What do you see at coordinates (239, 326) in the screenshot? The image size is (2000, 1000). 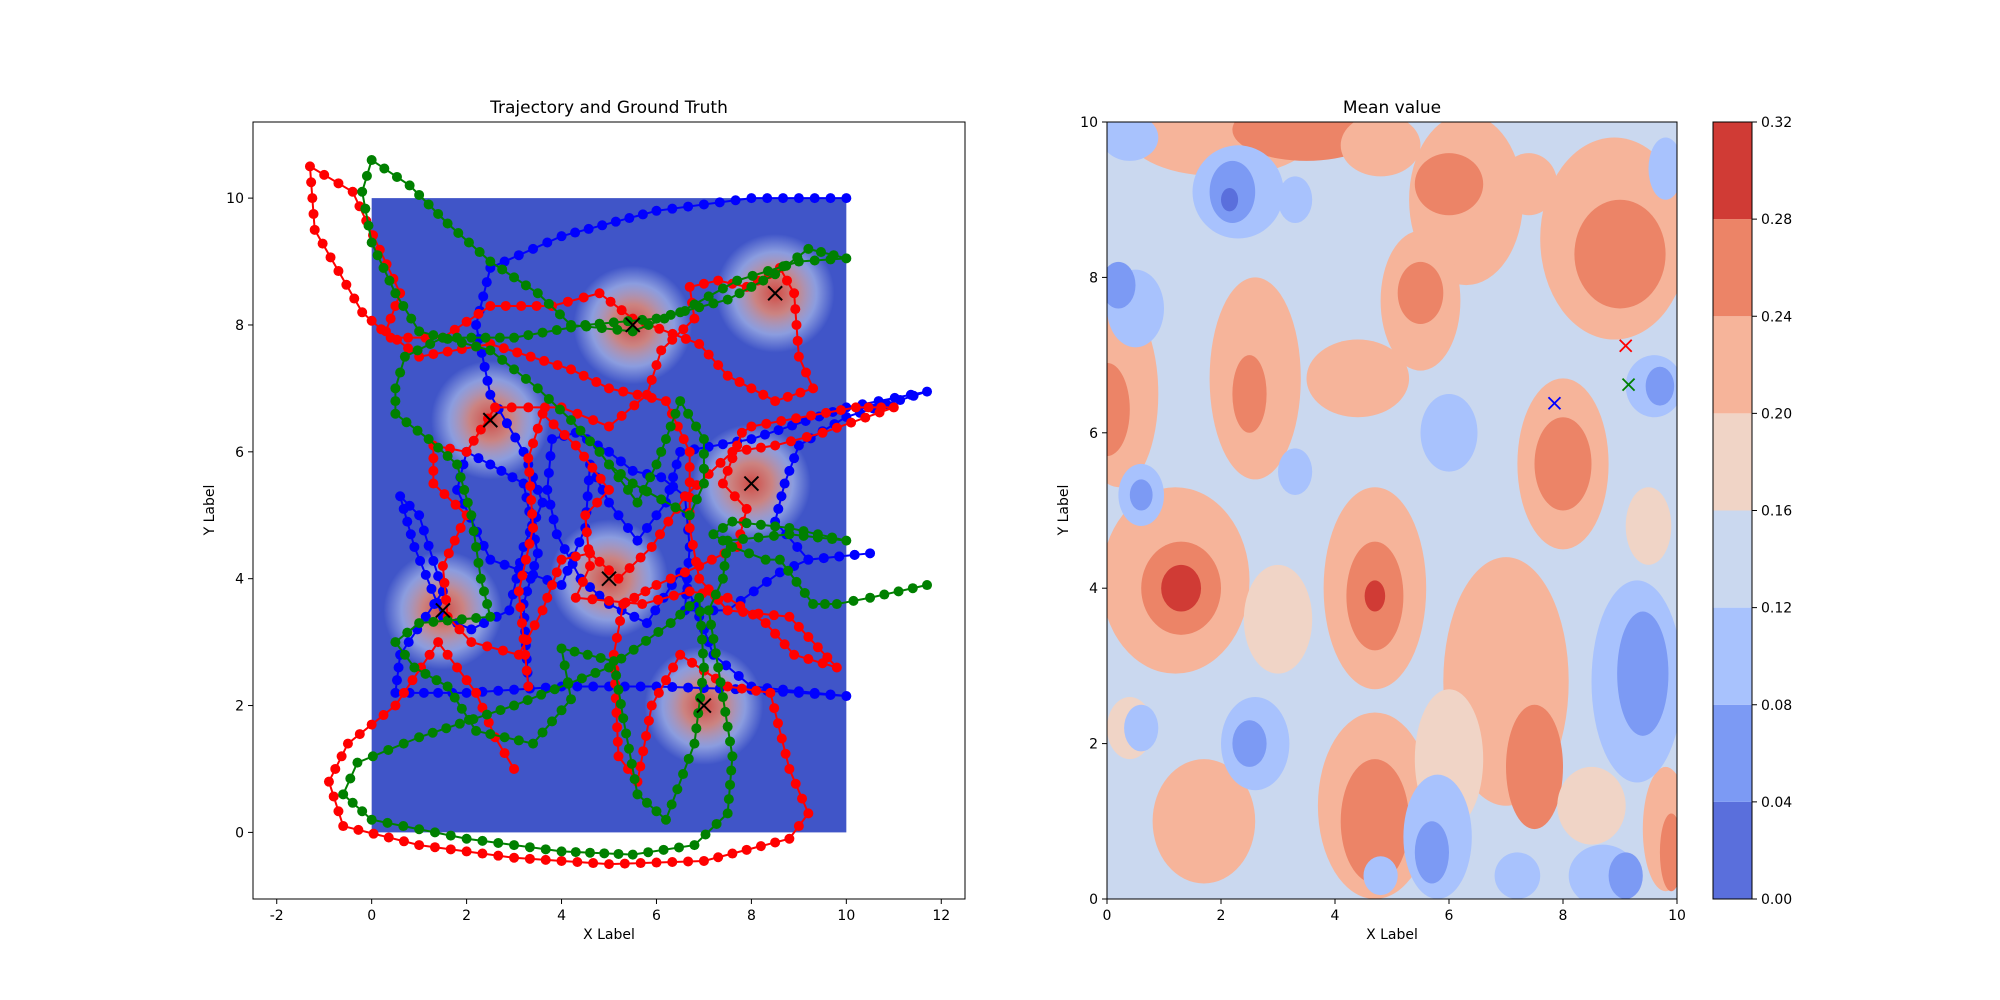 I see `left-y-tick-label: 8` at bounding box center [239, 326].